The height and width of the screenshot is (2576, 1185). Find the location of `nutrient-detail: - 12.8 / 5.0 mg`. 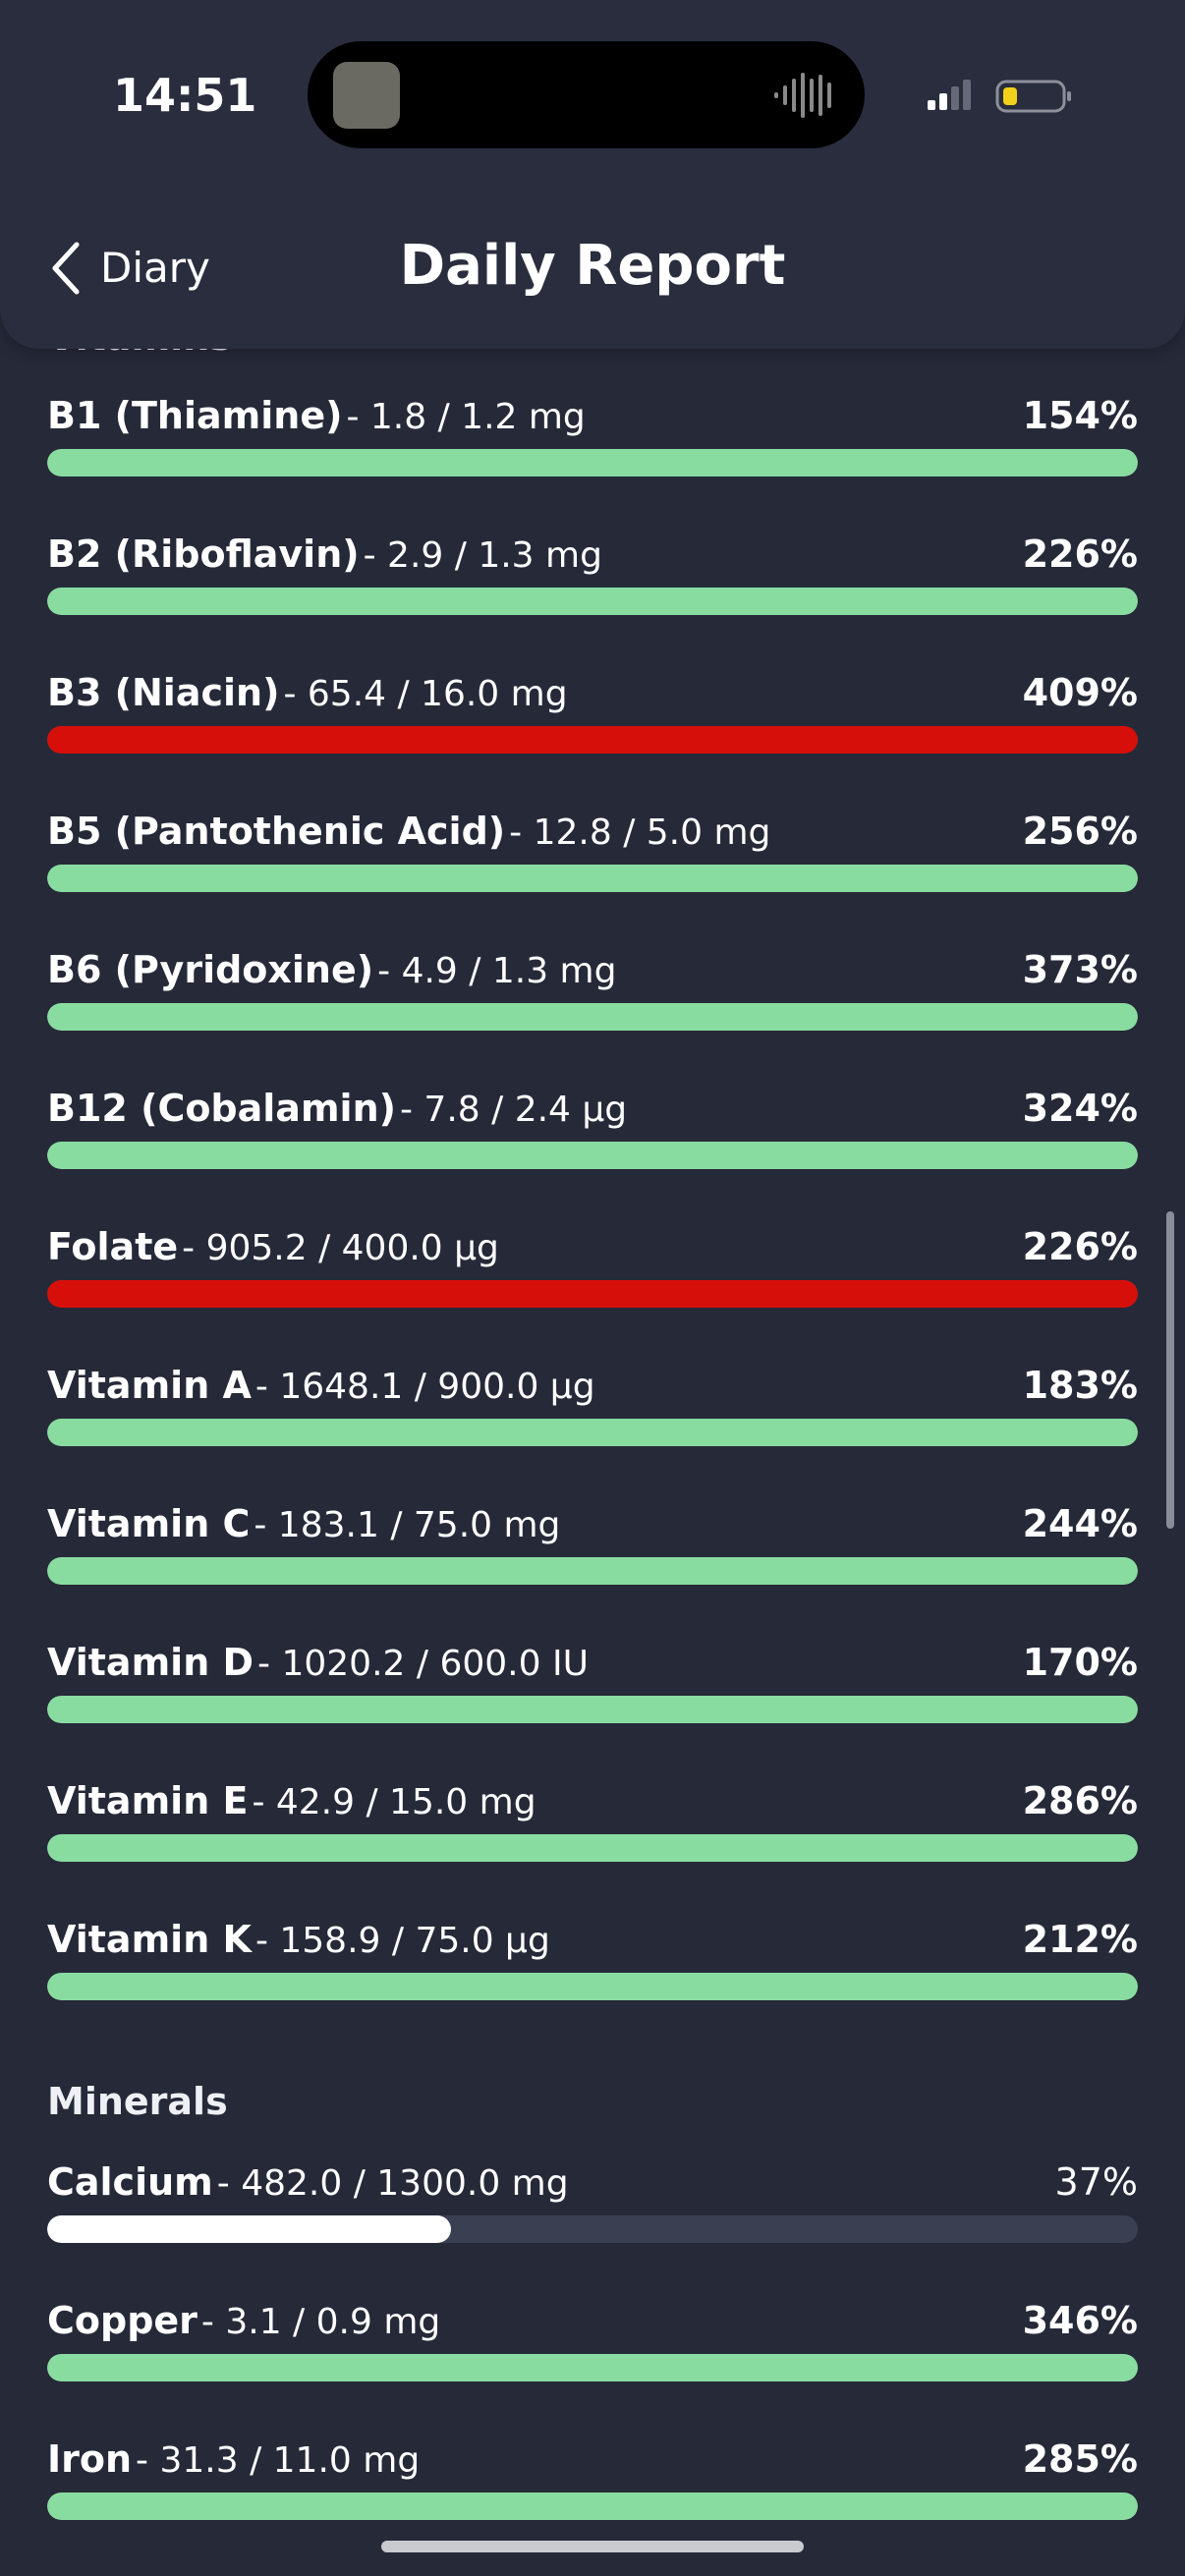

nutrient-detail: - 12.8 / 5.0 mg is located at coordinates (640, 832).